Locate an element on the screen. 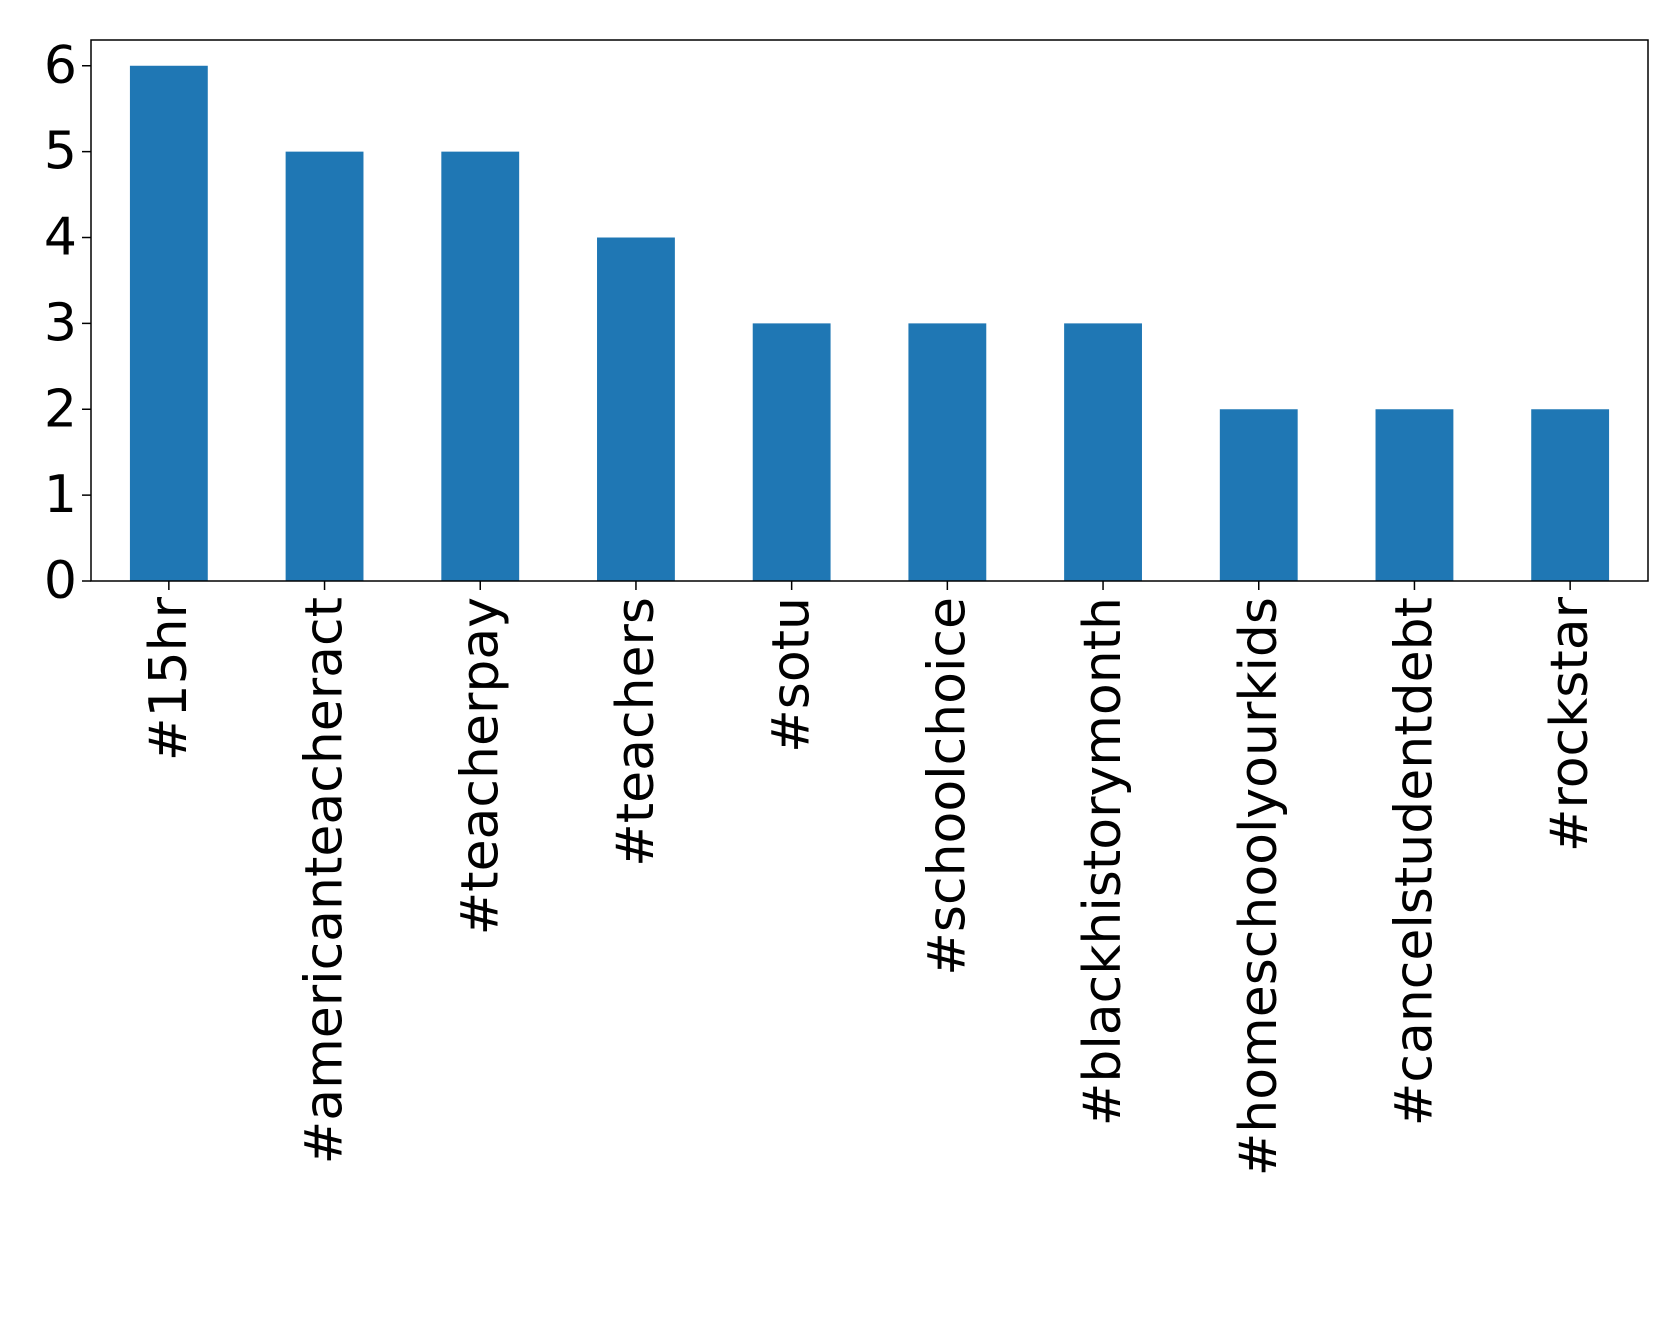 This screenshot has width=1679, height=1324. x-tick-label: #sotu is located at coordinates (792, 675).